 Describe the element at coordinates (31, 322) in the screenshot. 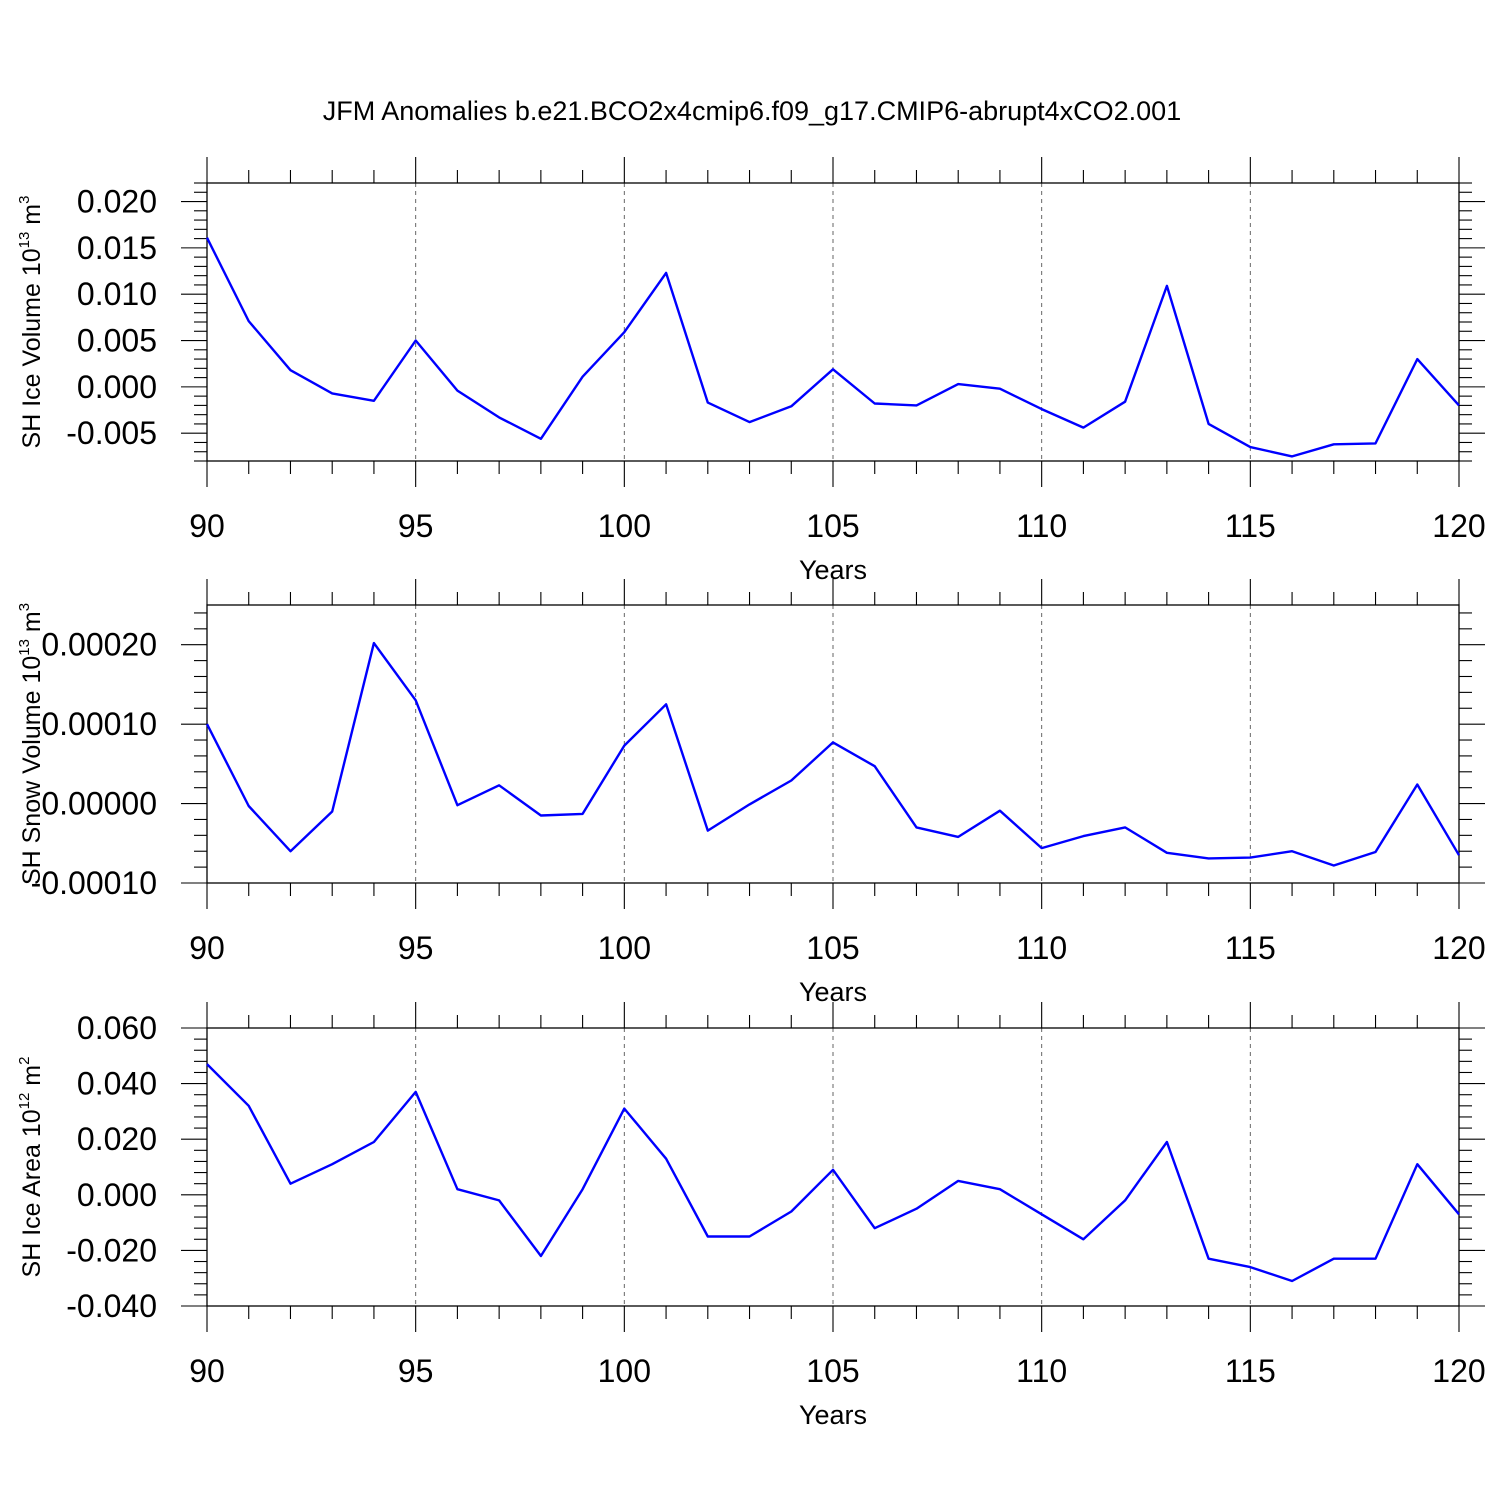

I see `y-axis-label: SH Ice Volume 1013 m3` at that location.